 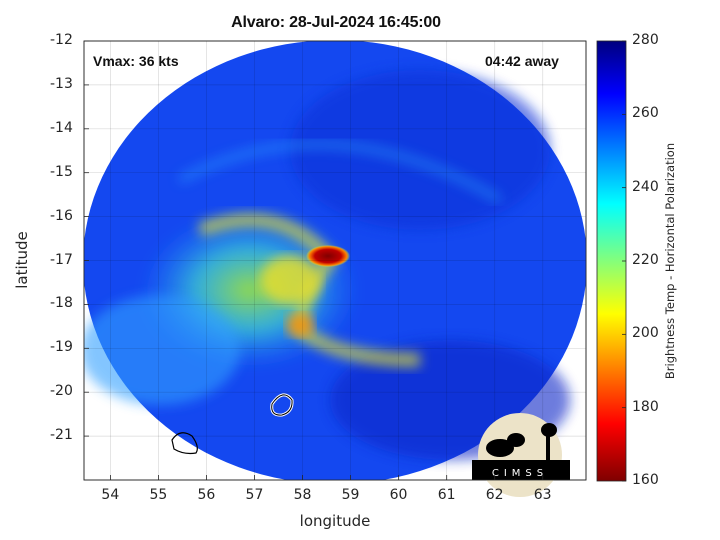 What do you see at coordinates (645, 333) in the screenshot?
I see `colorbar-tick-label: 200` at bounding box center [645, 333].